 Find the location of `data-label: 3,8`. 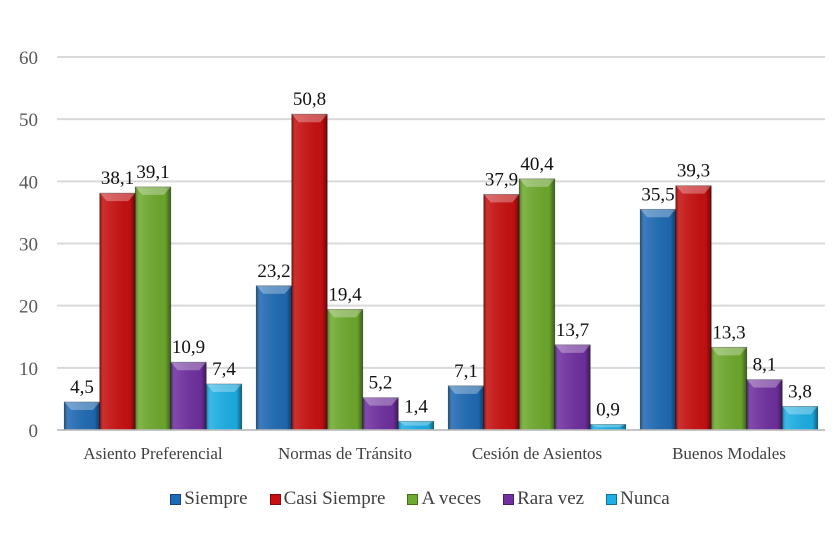

data-label: 3,8 is located at coordinates (800, 391).